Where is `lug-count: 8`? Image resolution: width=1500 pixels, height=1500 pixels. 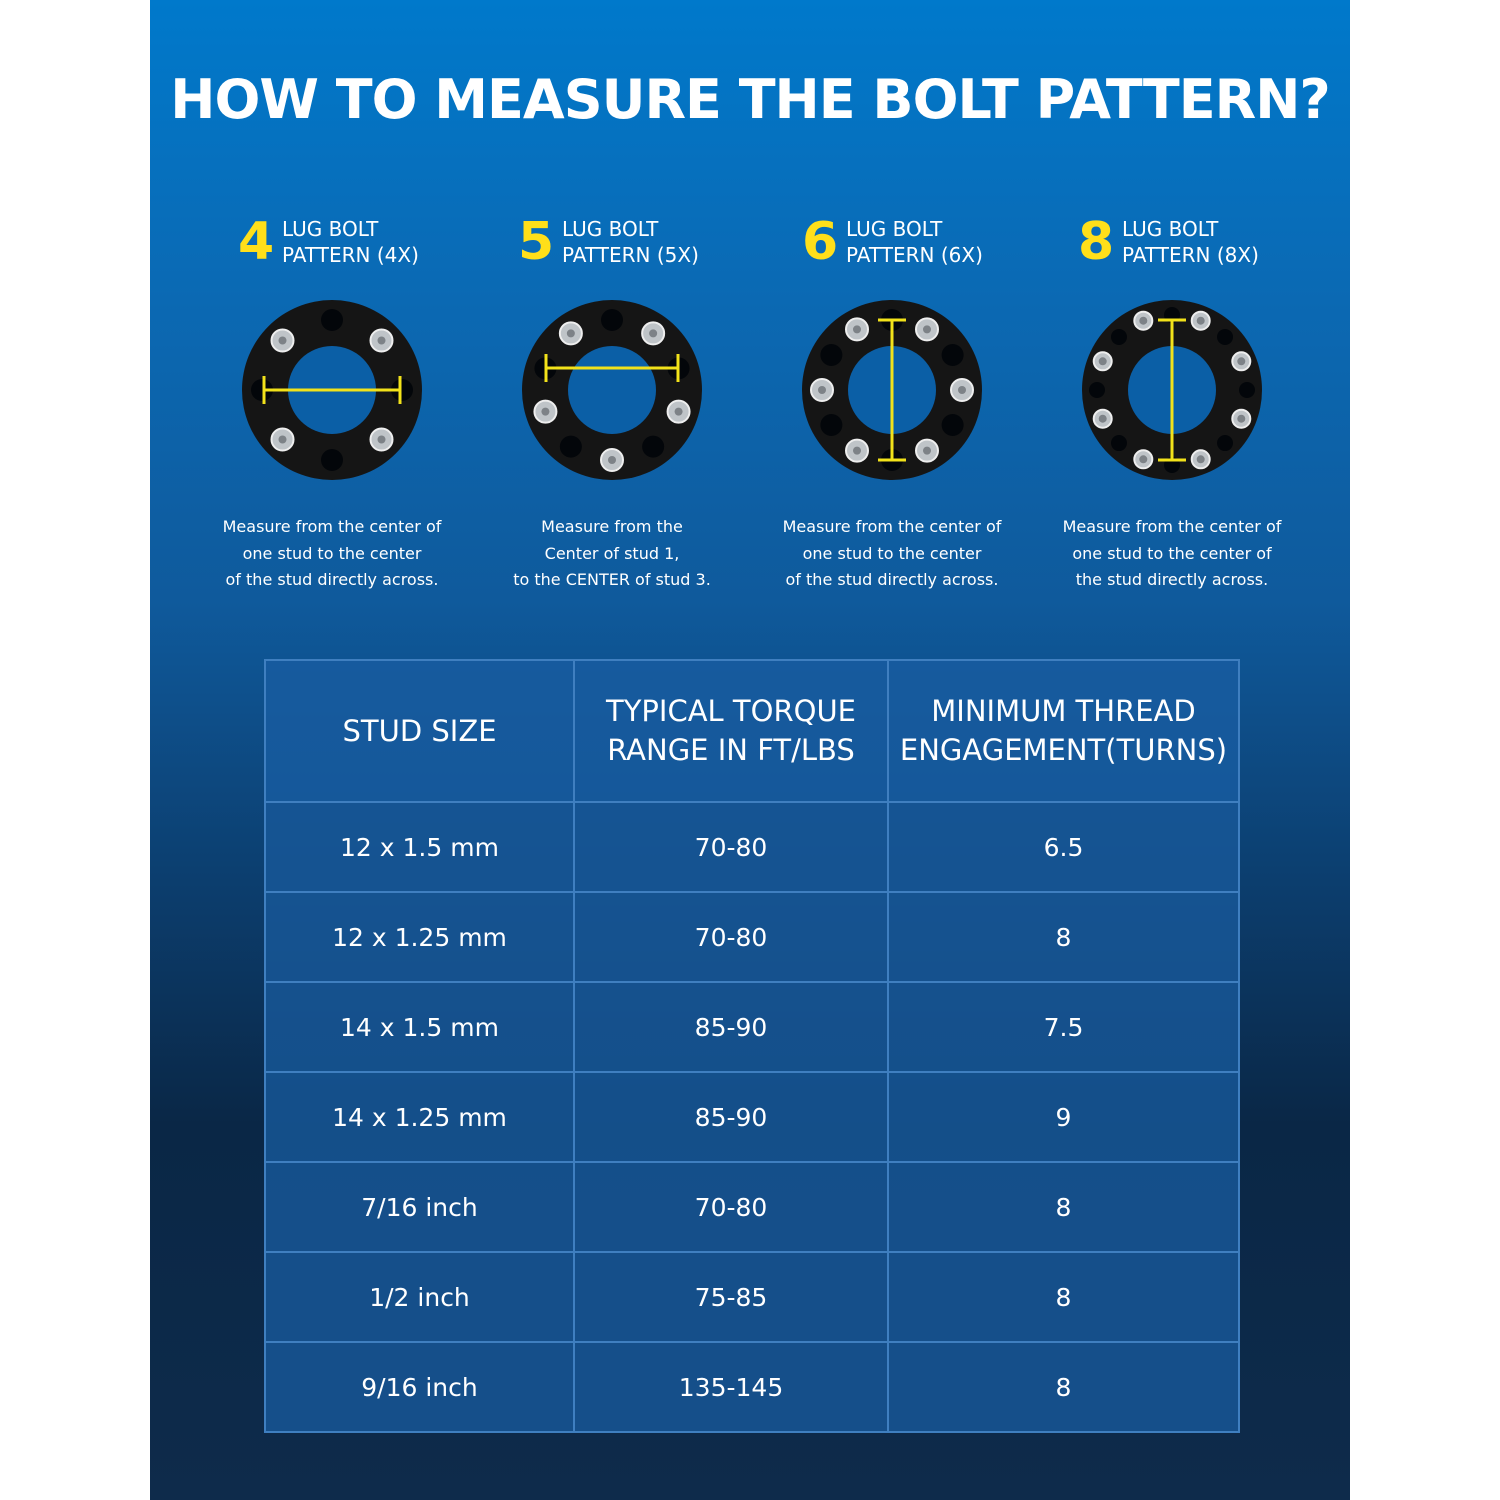
lug-count: 8 is located at coordinates (1096, 242).